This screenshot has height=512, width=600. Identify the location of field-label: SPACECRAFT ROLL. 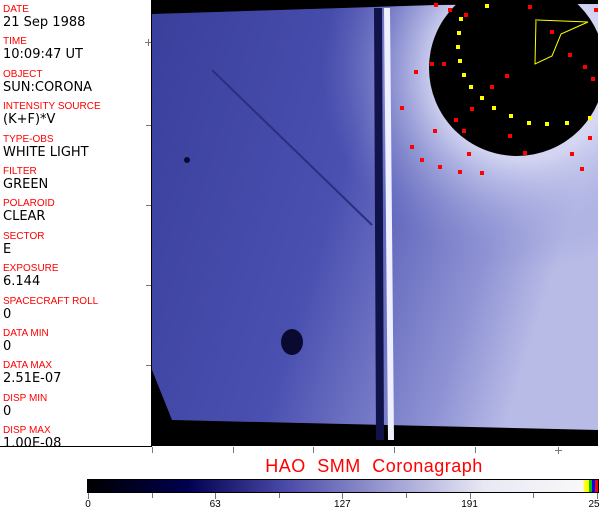
(51, 301).